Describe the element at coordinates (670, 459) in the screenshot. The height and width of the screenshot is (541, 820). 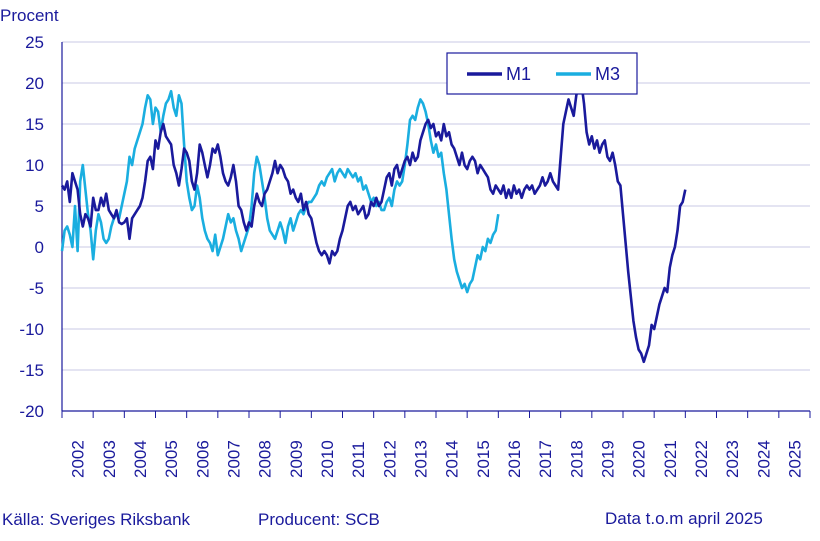
I see `x-tick-label: 2021` at that location.